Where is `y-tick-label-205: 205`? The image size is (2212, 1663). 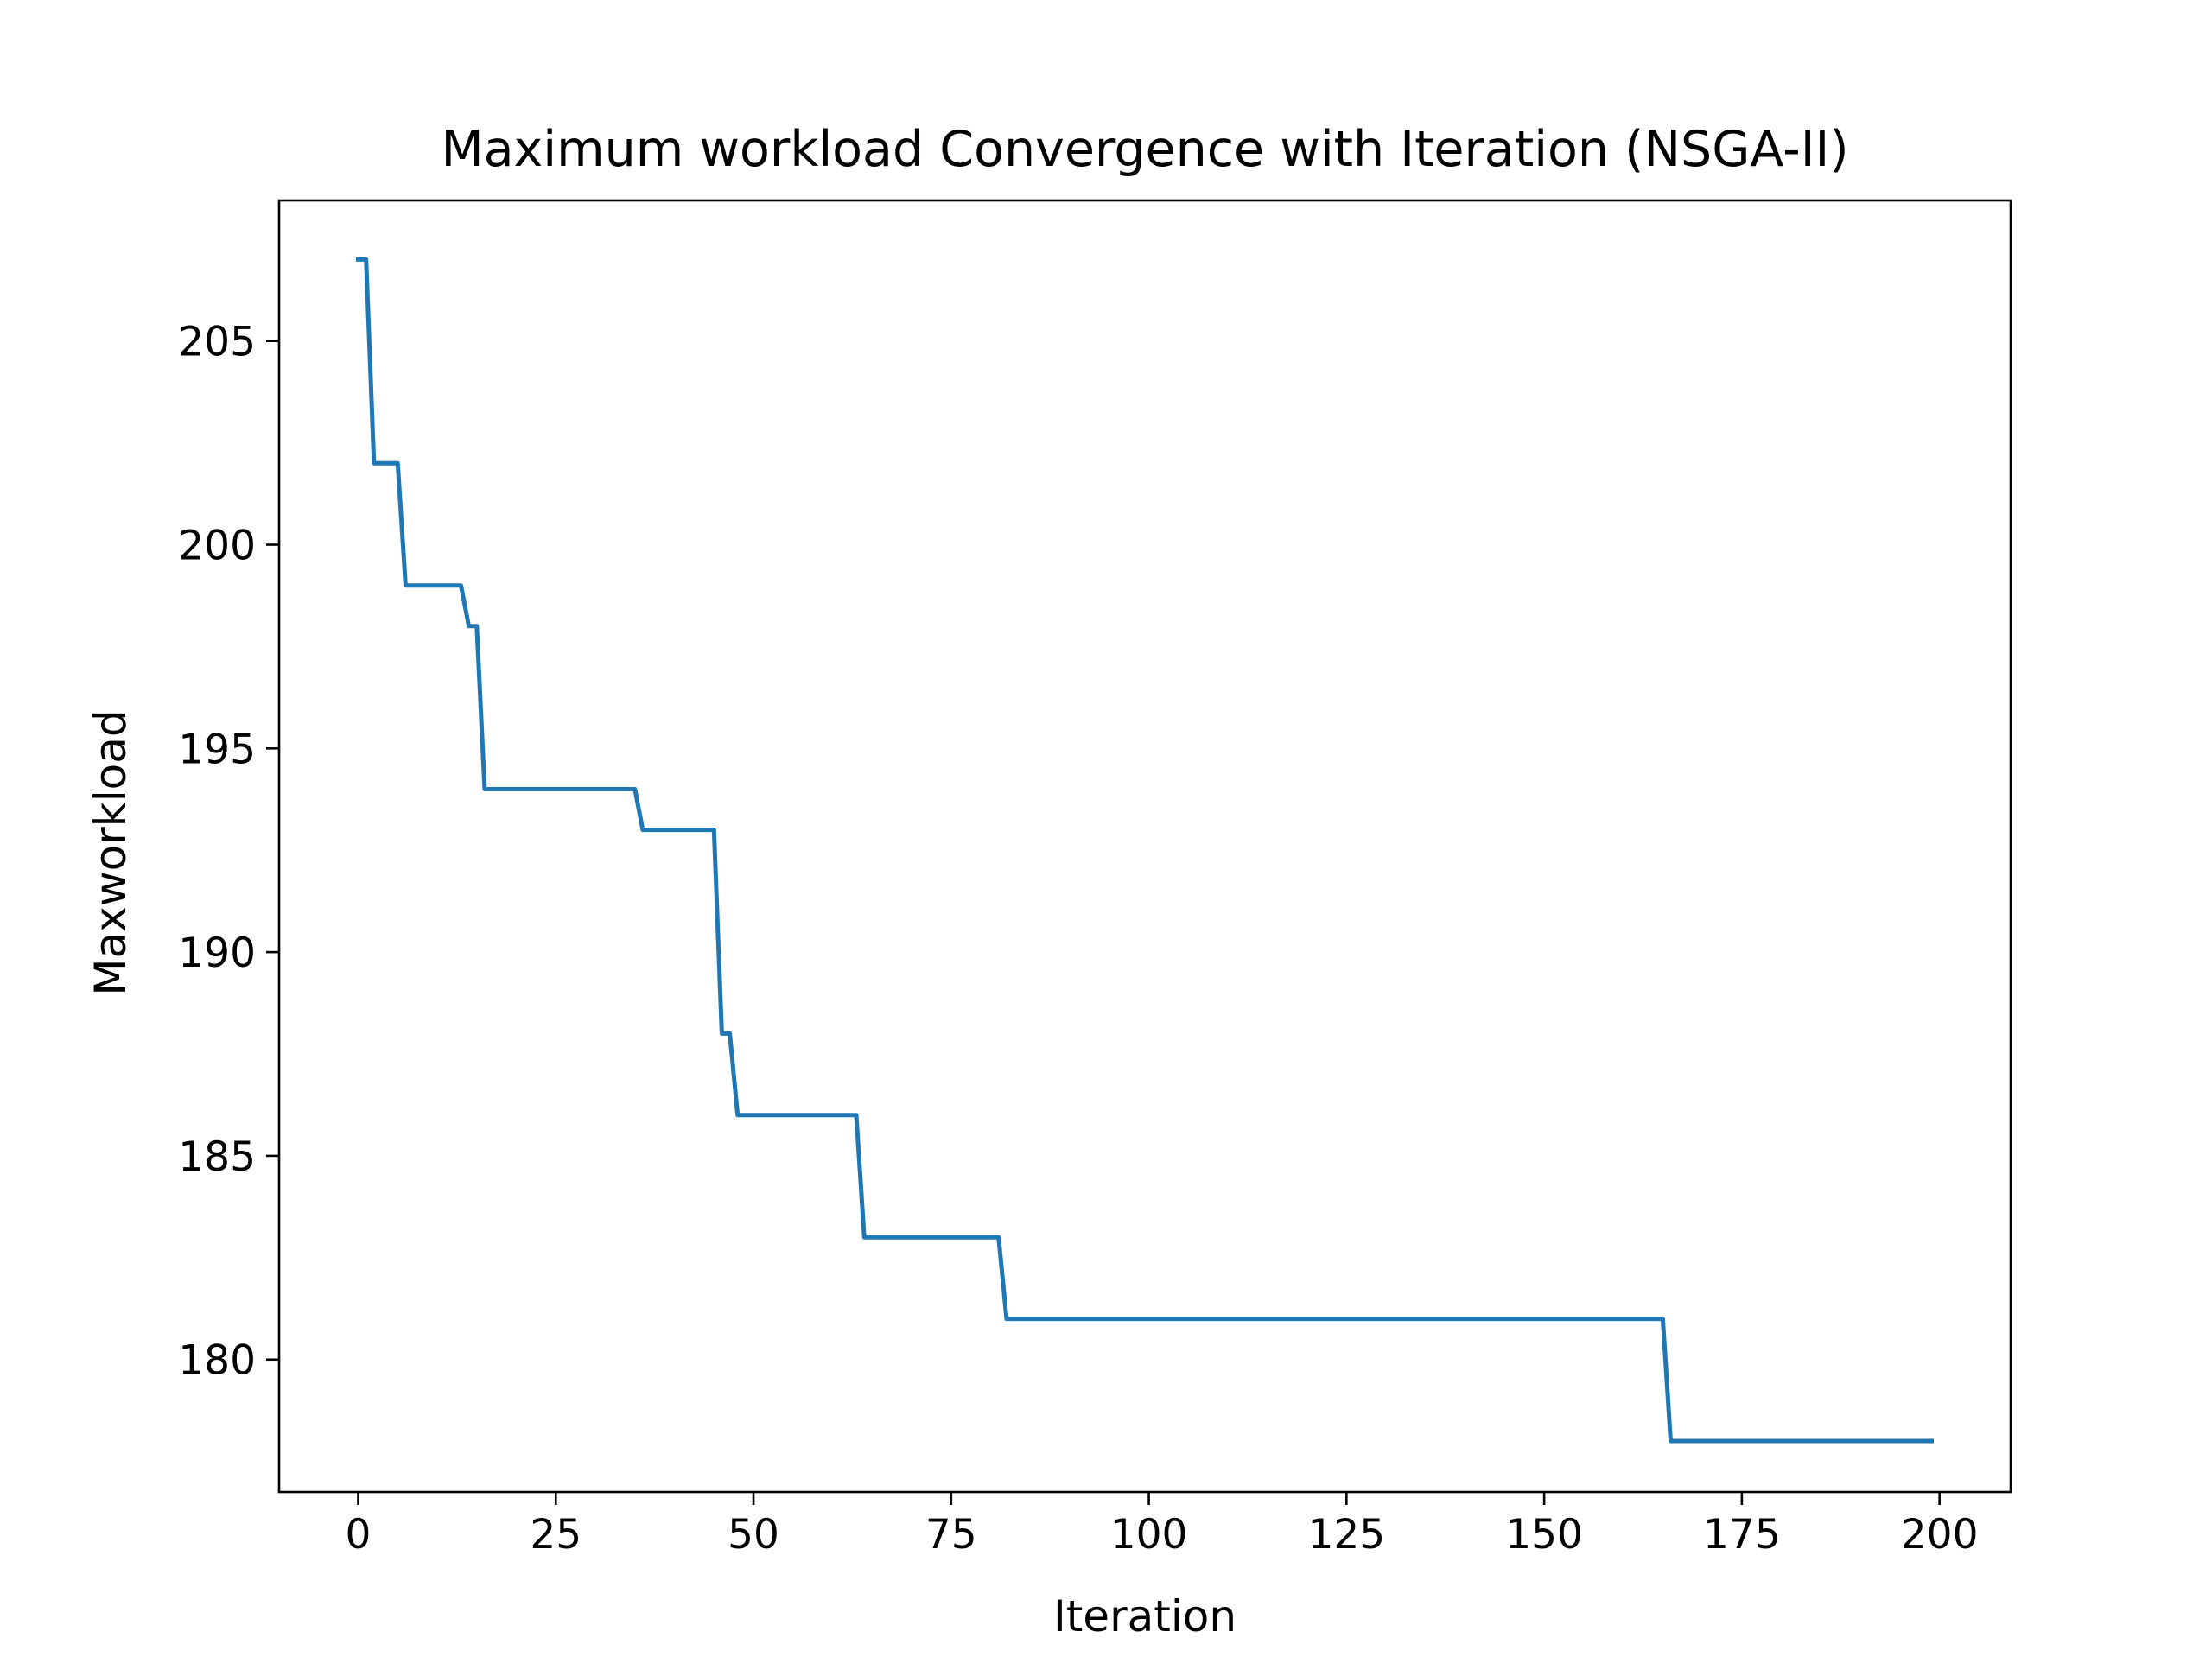 y-tick-label-205: 205 is located at coordinates (217, 343).